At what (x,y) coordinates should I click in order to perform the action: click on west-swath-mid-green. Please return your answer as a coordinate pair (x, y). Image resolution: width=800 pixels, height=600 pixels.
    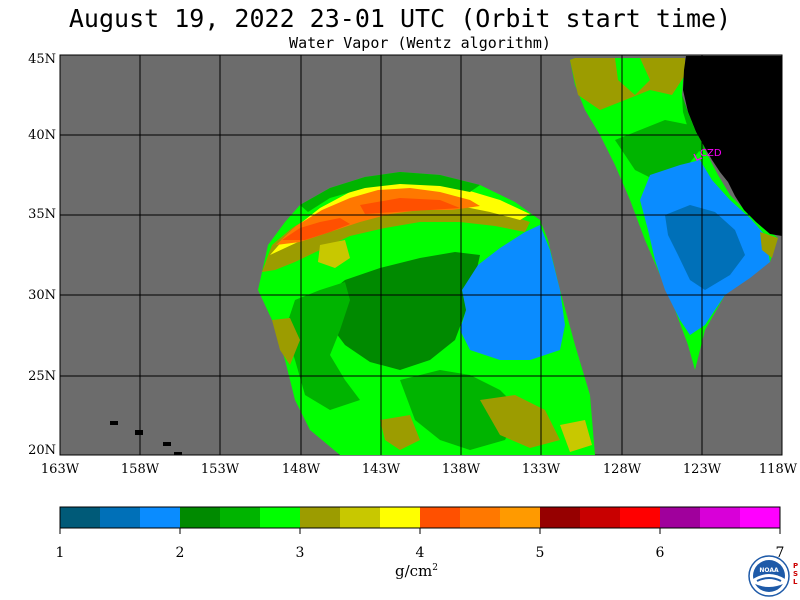
    Looking at the image, I should click on (322, 346).